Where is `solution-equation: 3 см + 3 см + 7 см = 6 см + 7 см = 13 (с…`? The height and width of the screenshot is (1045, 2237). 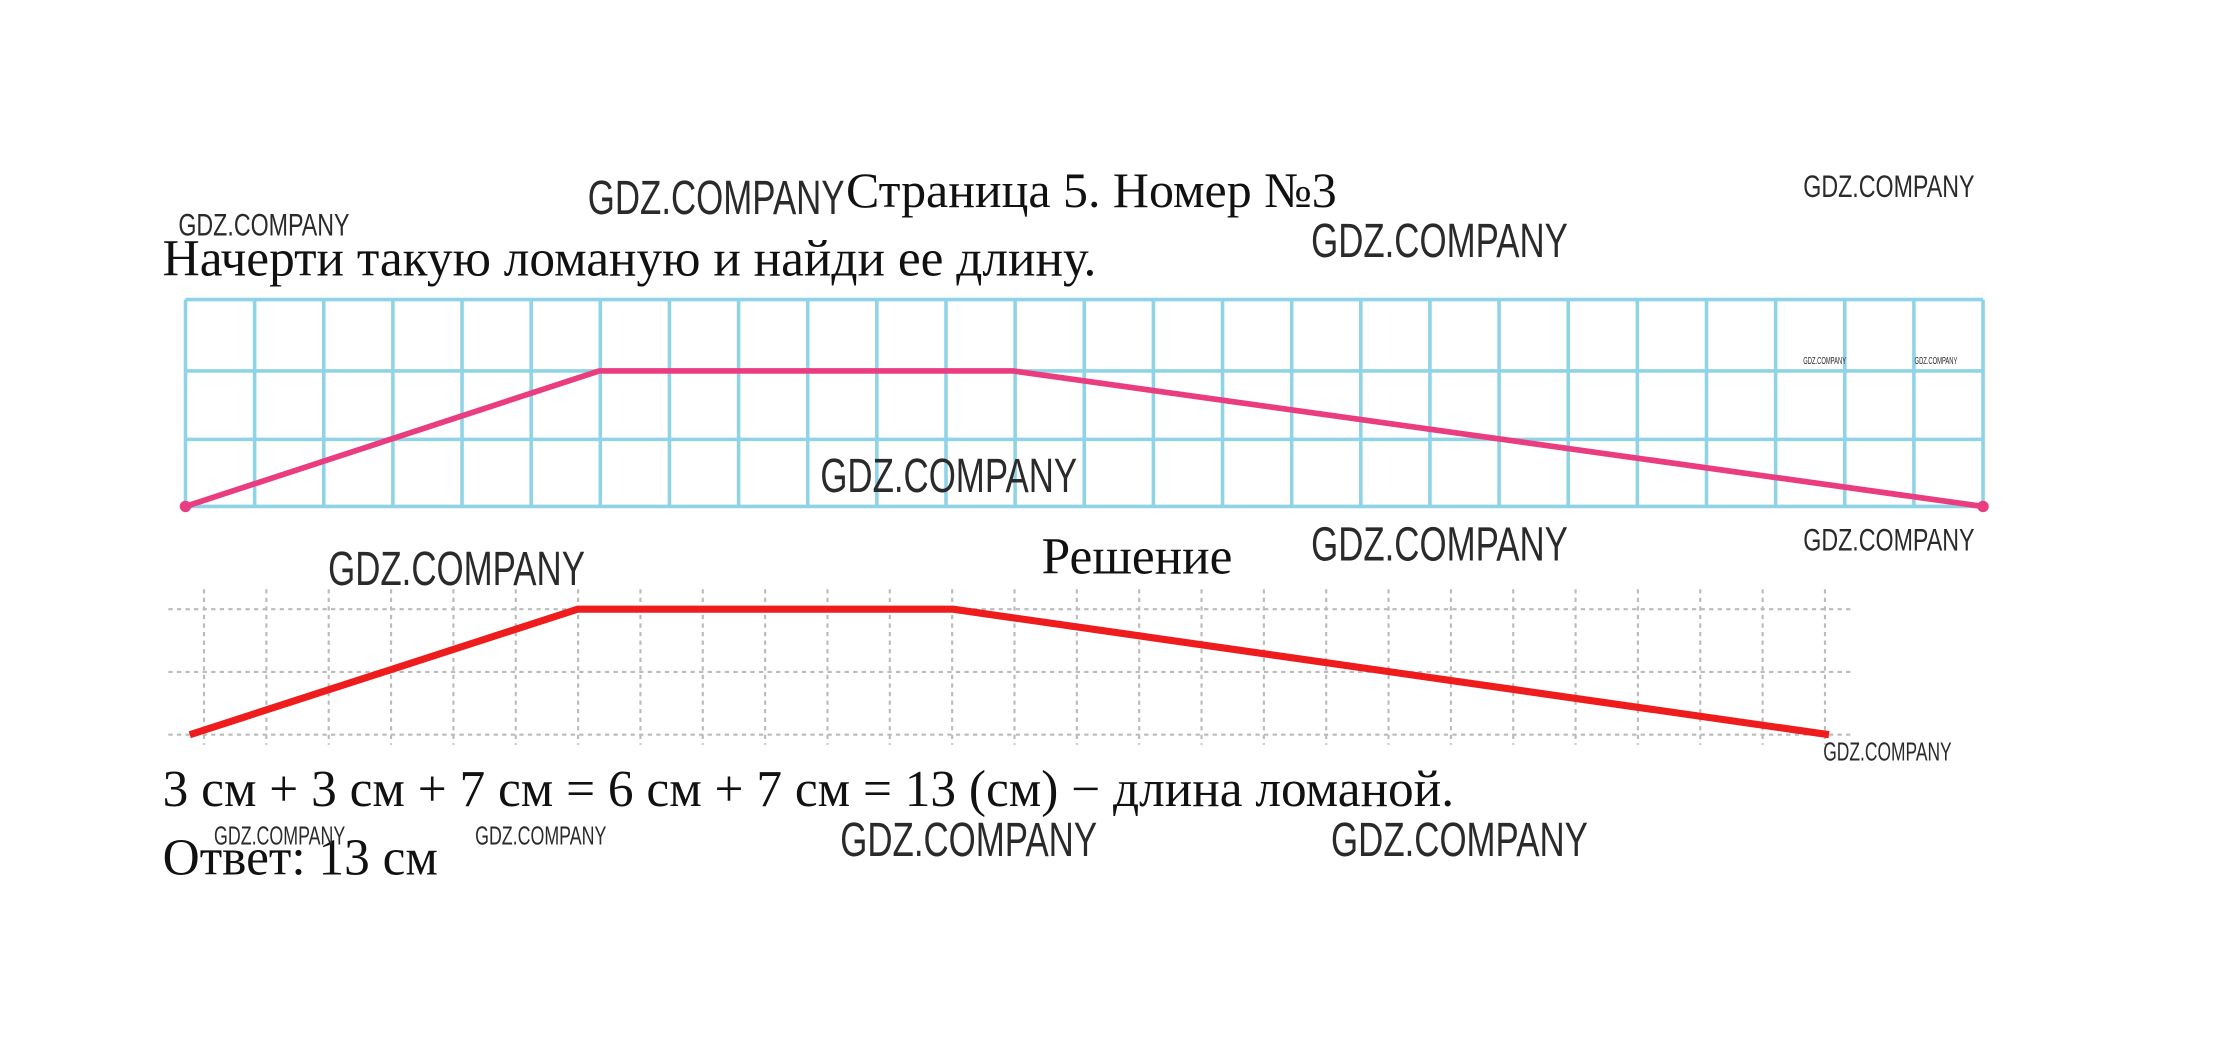
solution-equation: 3 см + 3 см + 7 см = 6 см + 7 см = 13 (с… is located at coordinates (808, 789).